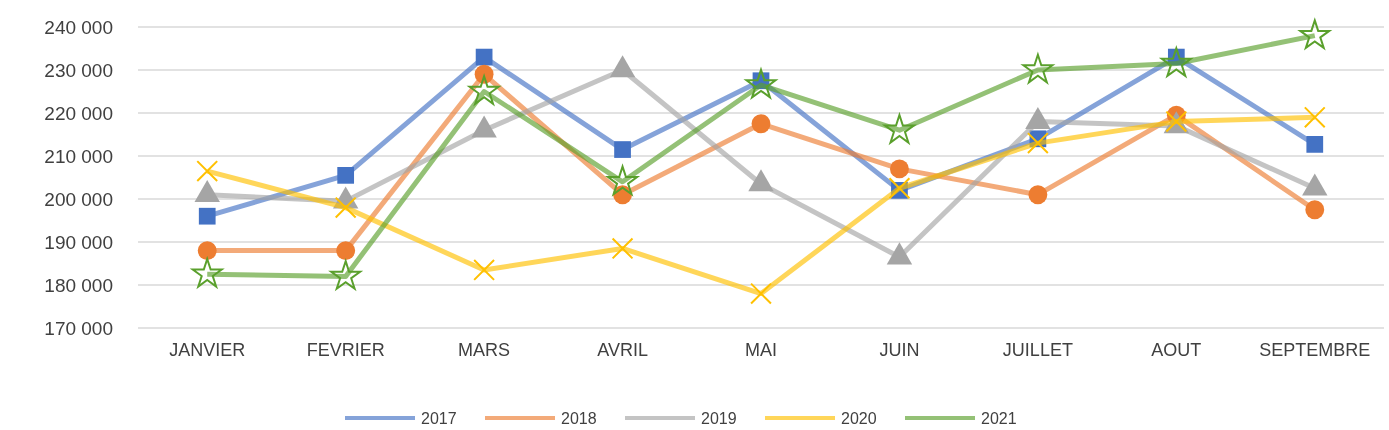 This screenshot has width=1389, height=430. Describe the element at coordinates (78, 156) in the screenshot. I see `y-tick-label: 210 000` at that location.